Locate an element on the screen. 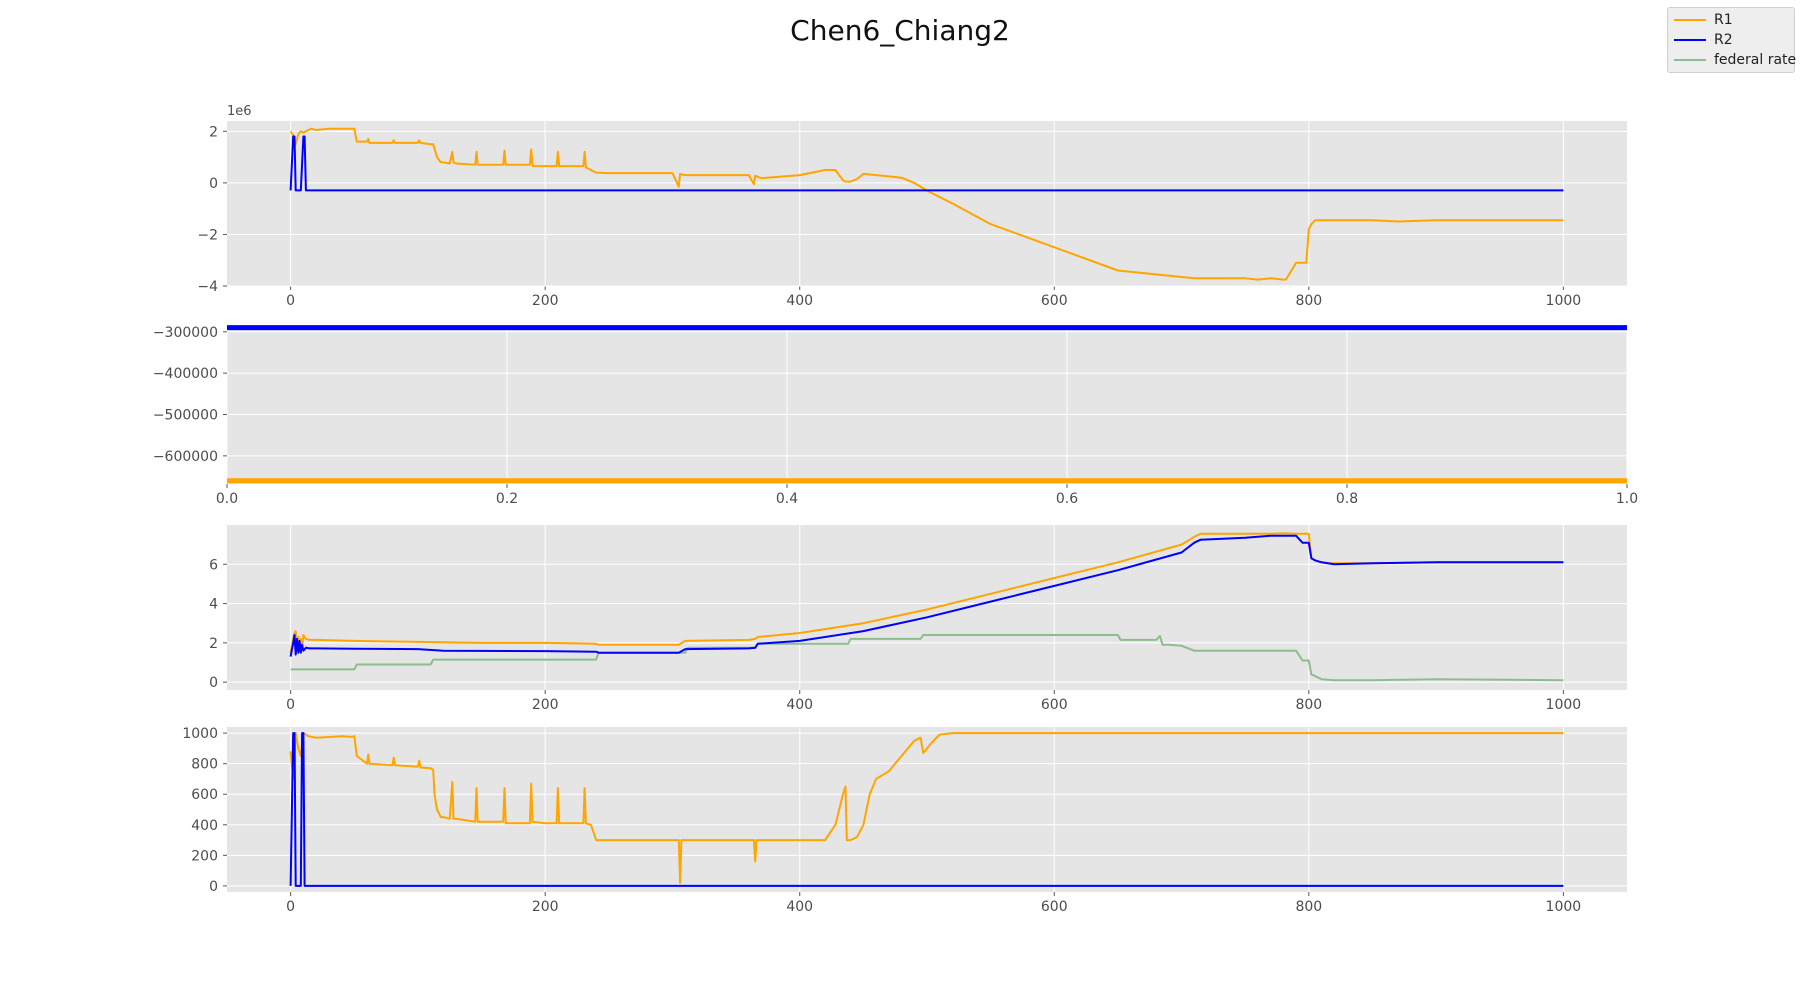  panel-3-ytick-label: 2 is located at coordinates (213, 644).